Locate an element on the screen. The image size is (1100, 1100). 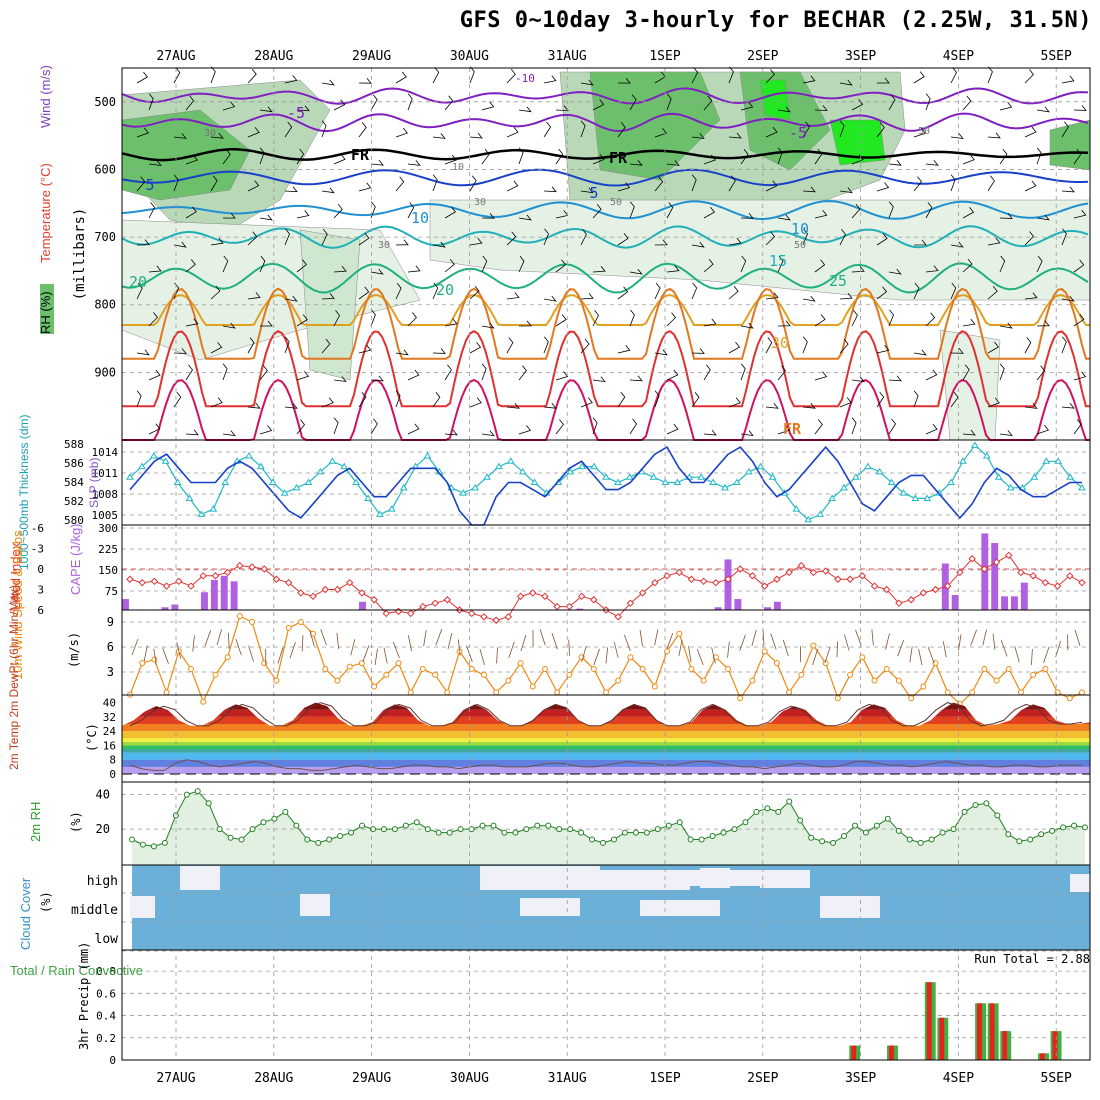
thick-tick-0: 588 is located at coordinates (74, 444).